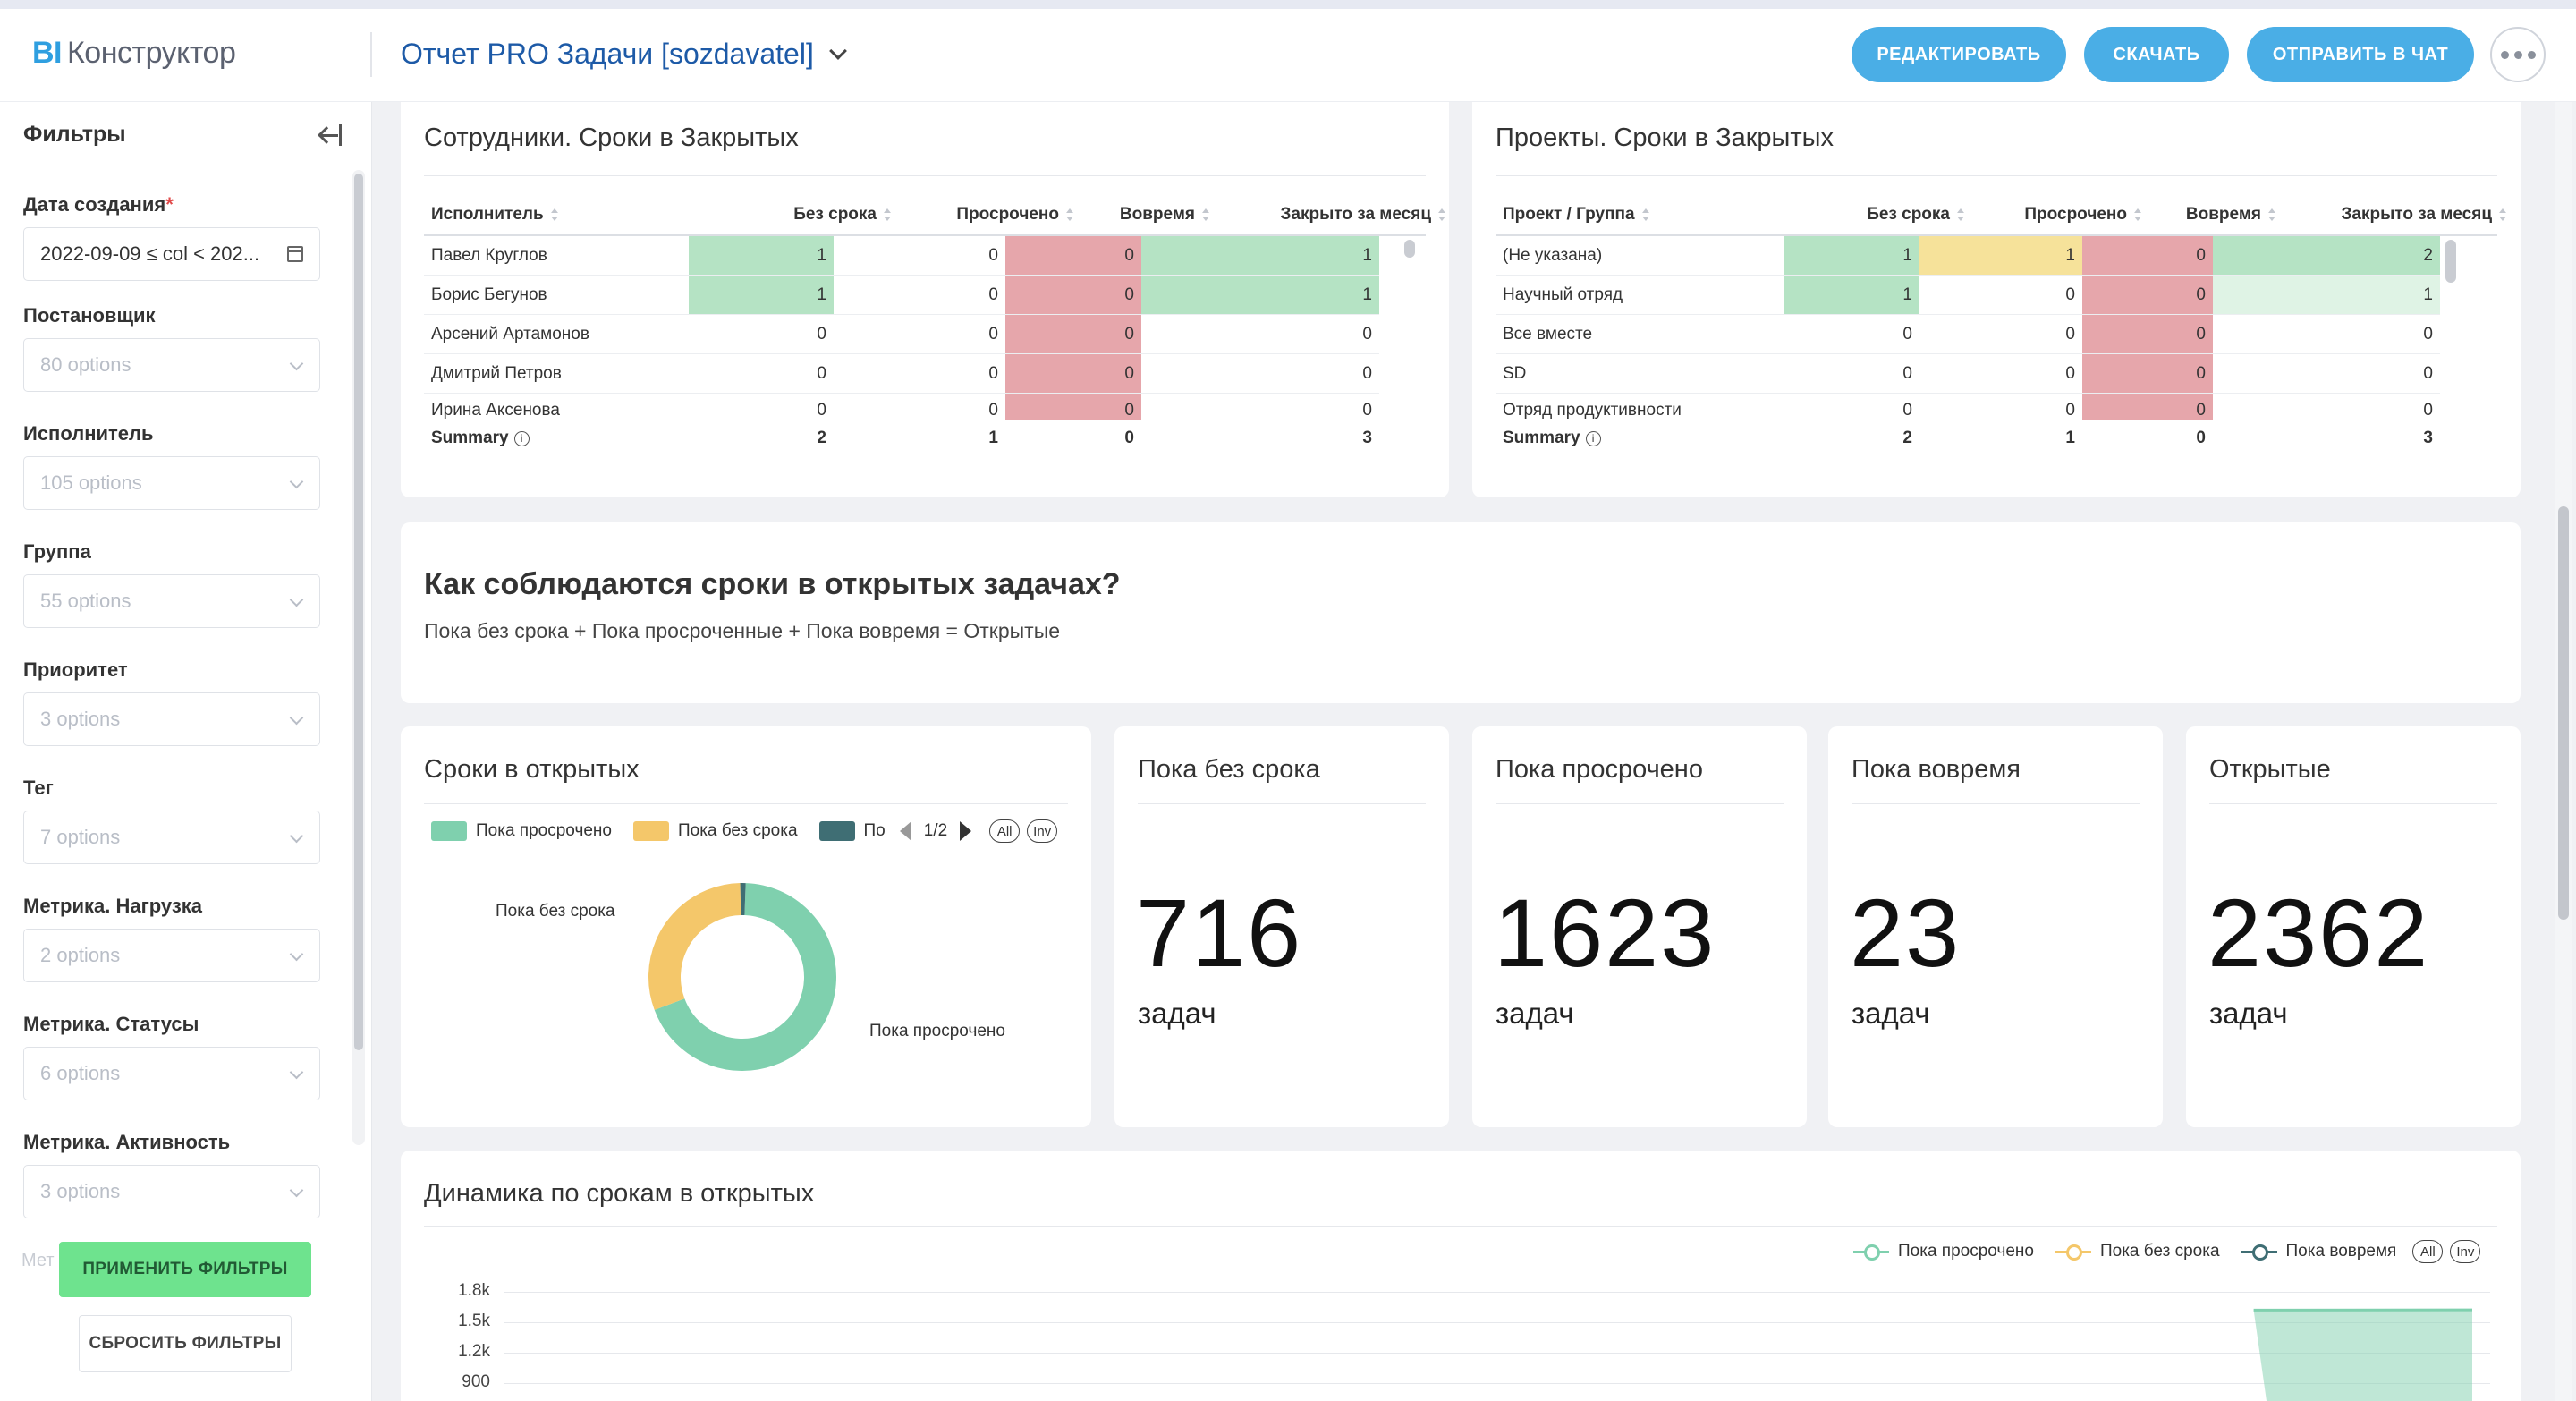  What do you see at coordinates (171, 955) in the screenshot?
I see `metric-load-select: 2 options` at bounding box center [171, 955].